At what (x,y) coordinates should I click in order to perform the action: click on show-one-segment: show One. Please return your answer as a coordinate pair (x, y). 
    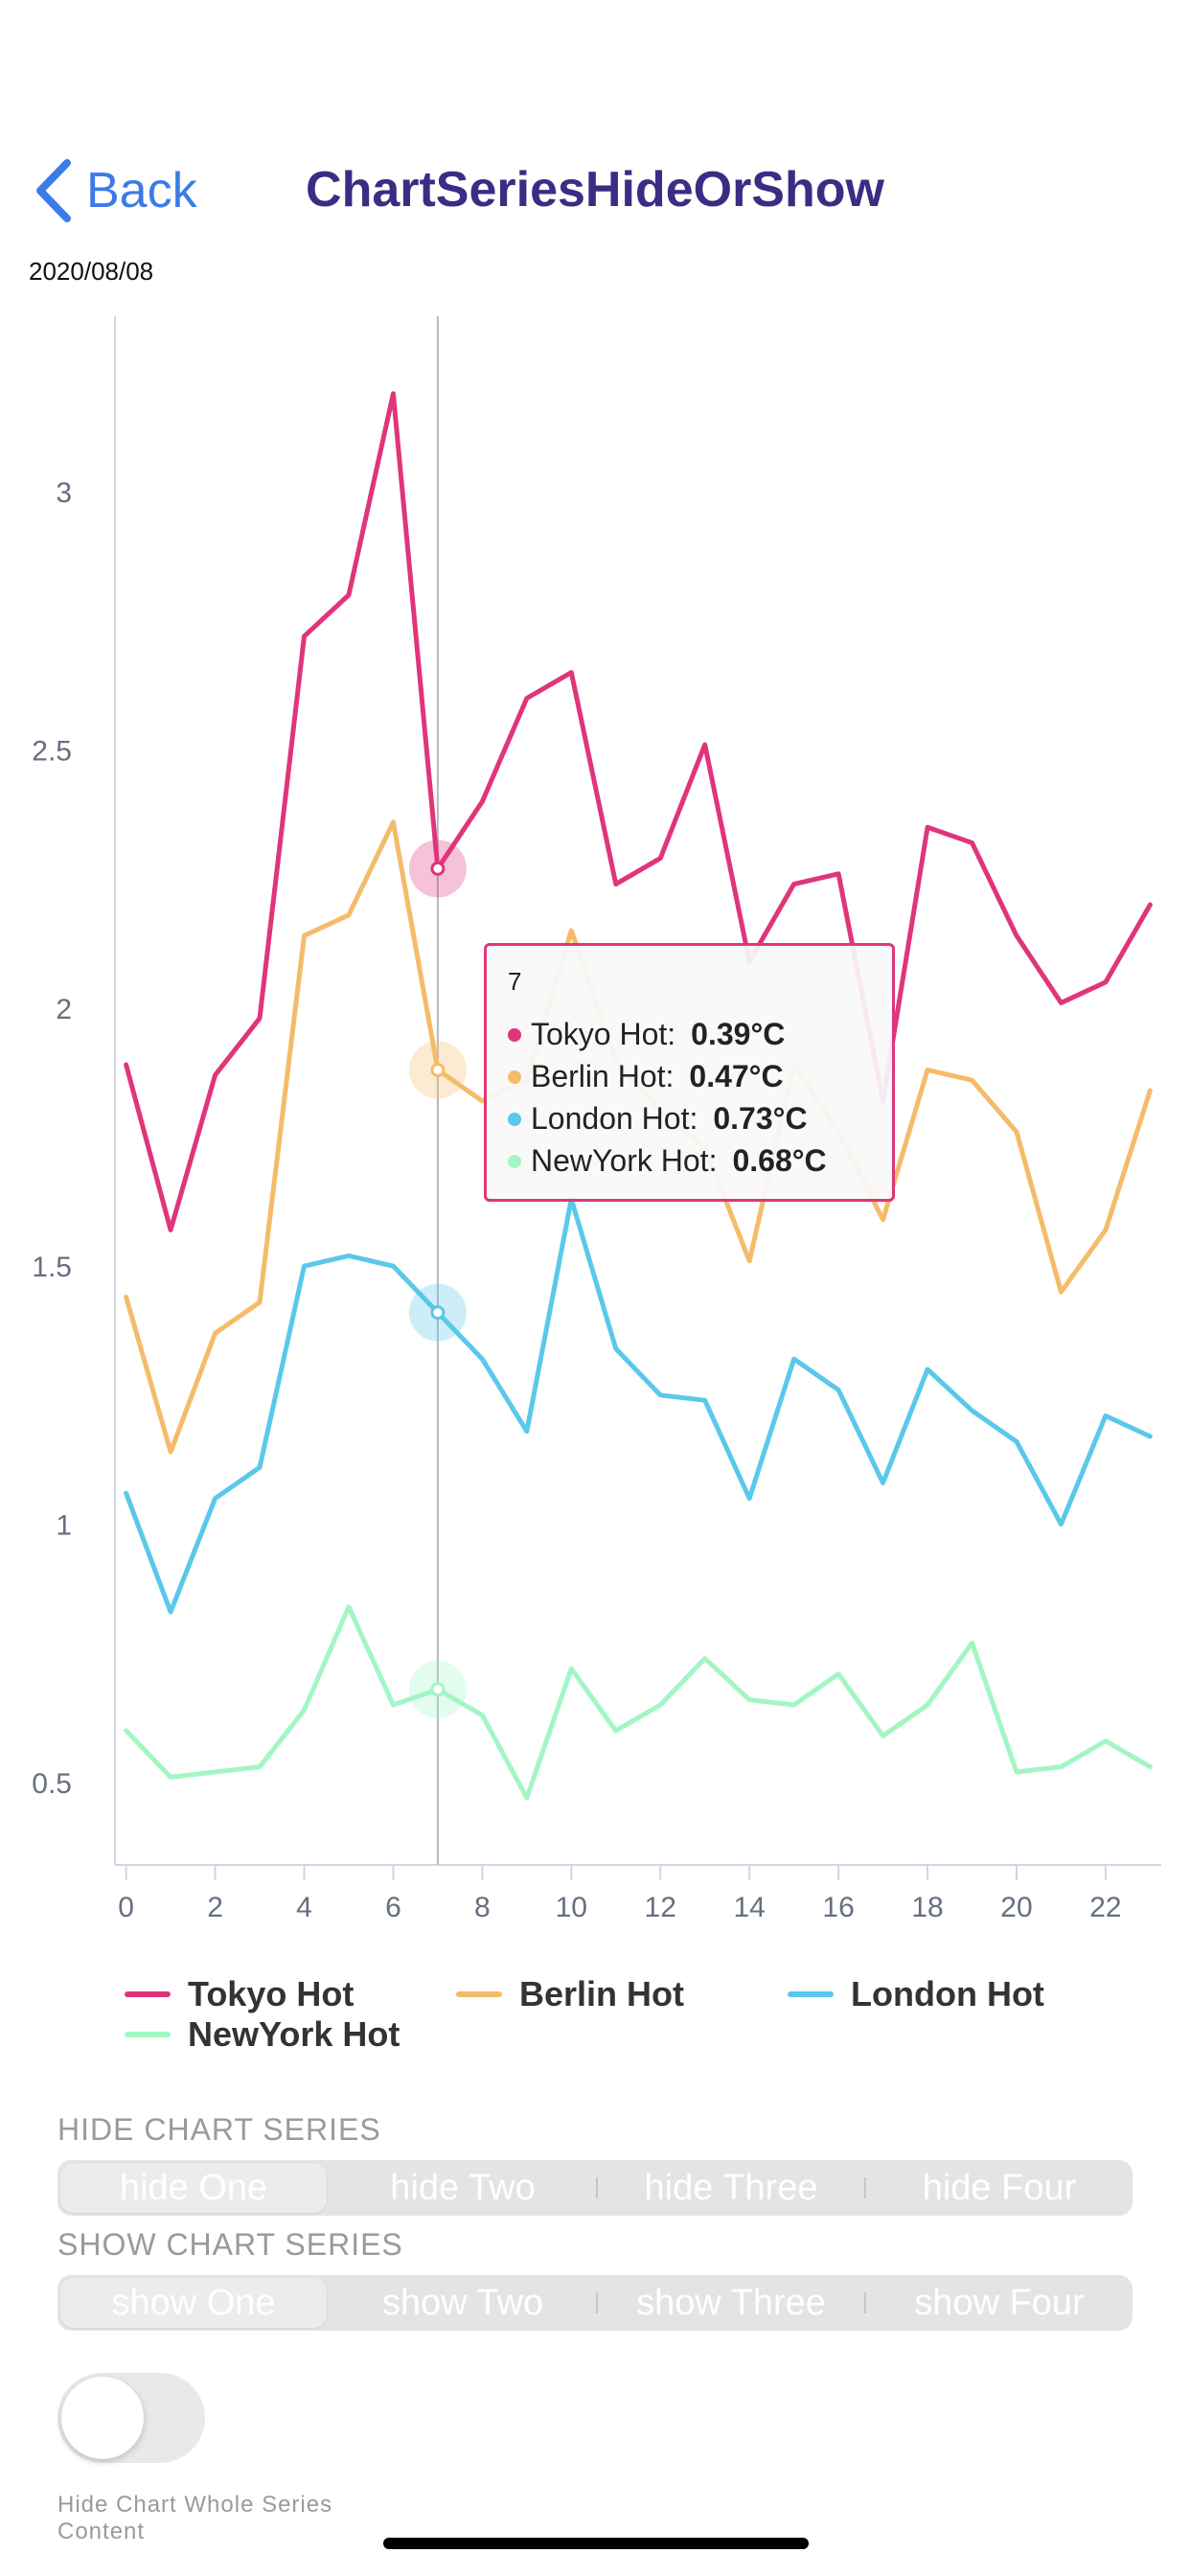
    Looking at the image, I should click on (194, 2303).